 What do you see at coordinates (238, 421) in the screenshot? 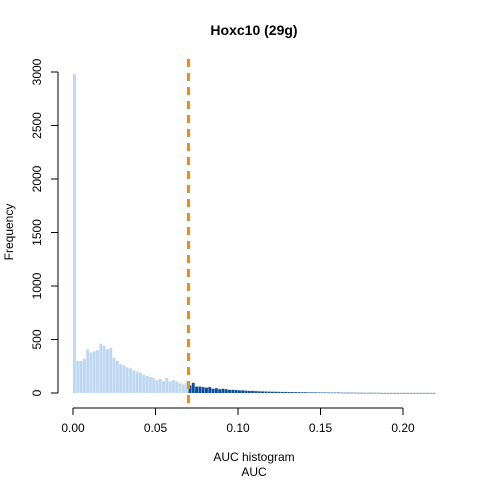
I see `x-axis: 0.00 0.05 0.10 0.15 0.20` at bounding box center [238, 421].